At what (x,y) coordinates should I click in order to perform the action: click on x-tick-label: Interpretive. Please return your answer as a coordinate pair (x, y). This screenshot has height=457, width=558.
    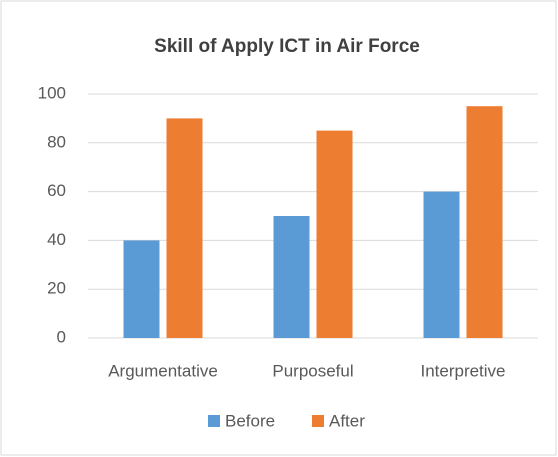
    Looking at the image, I should click on (462, 370).